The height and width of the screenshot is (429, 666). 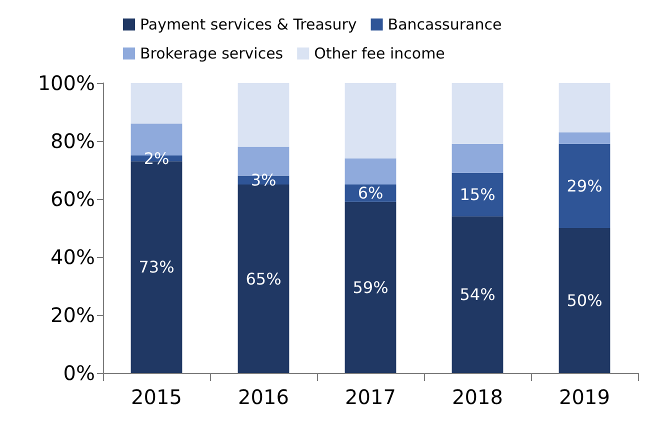 I want to click on y-tick-label: 20%, so click(x=72, y=315).